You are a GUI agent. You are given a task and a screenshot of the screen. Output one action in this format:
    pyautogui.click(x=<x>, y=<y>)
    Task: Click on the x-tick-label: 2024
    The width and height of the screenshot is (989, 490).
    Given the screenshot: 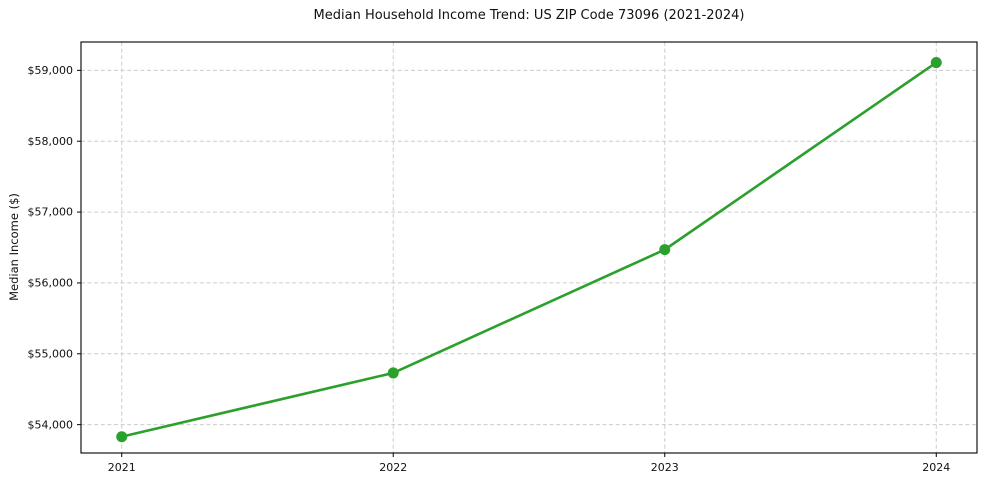 What is the action you would take?
    pyautogui.click(x=936, y=467)
    